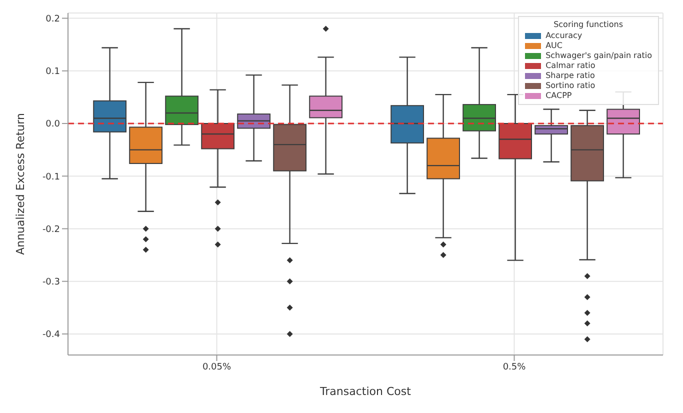  I want to click on y-tick-label: -0.3, so click(51, 283).